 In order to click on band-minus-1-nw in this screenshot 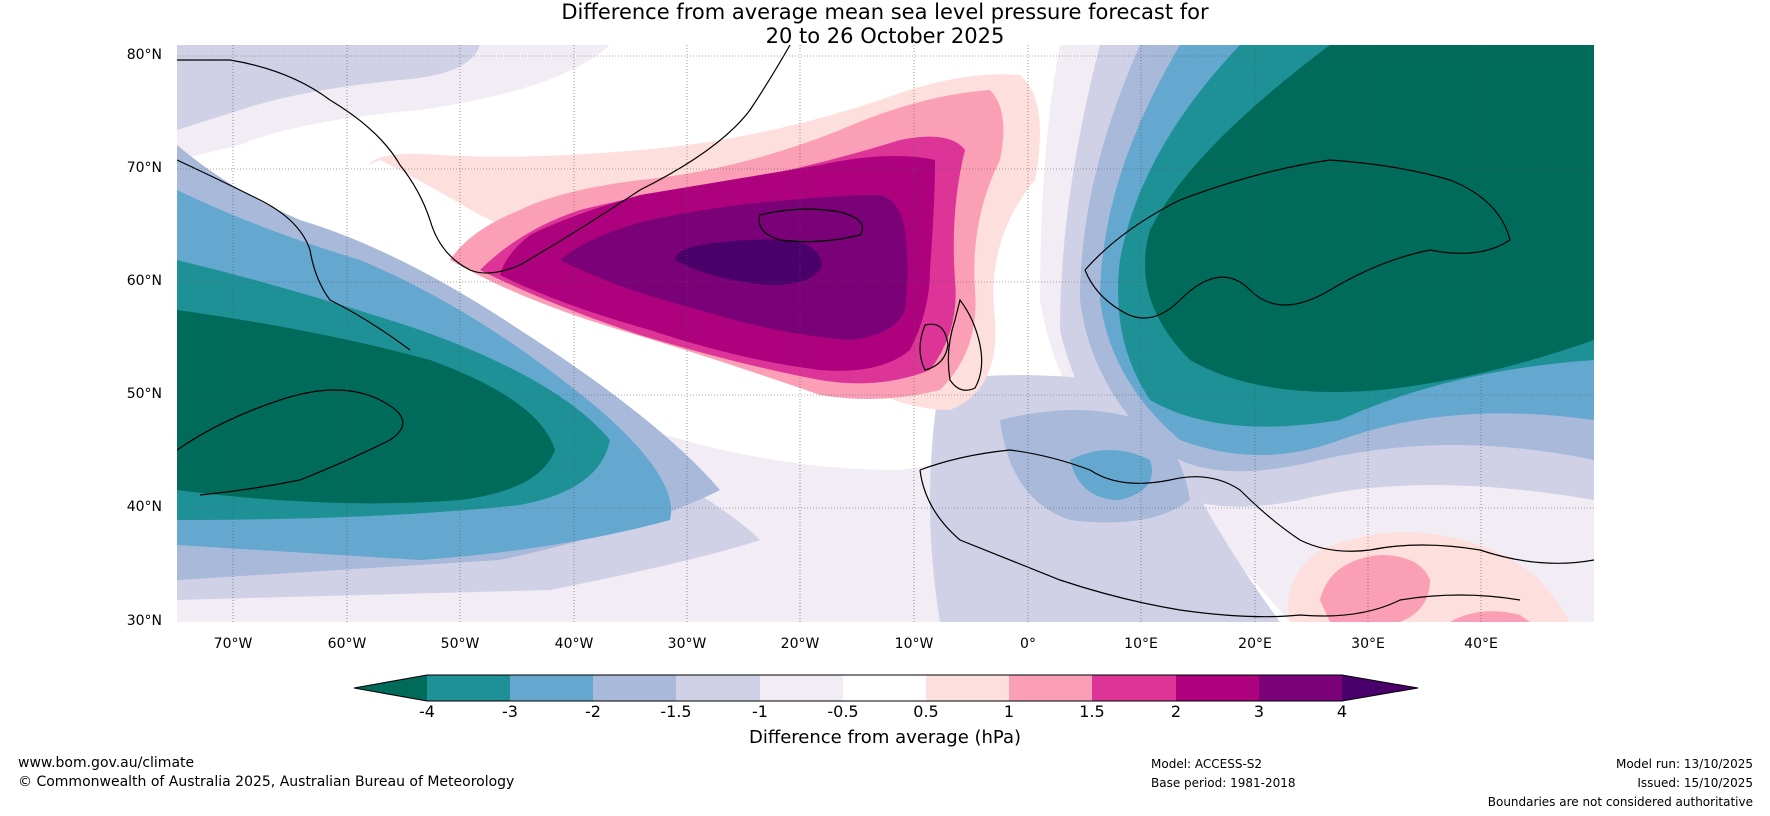, I will do `click(328, 87)`.